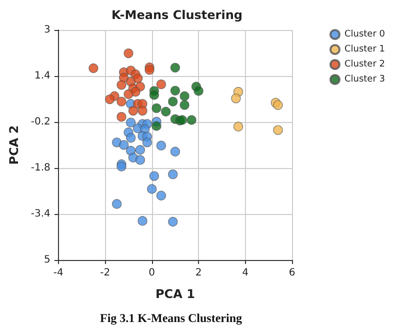 The height and width of the screenshot is (330, 400). Describe the element at coordinates (177, 15) in the screenshot. I see `chart-title: K-Means Clustering` at that location.